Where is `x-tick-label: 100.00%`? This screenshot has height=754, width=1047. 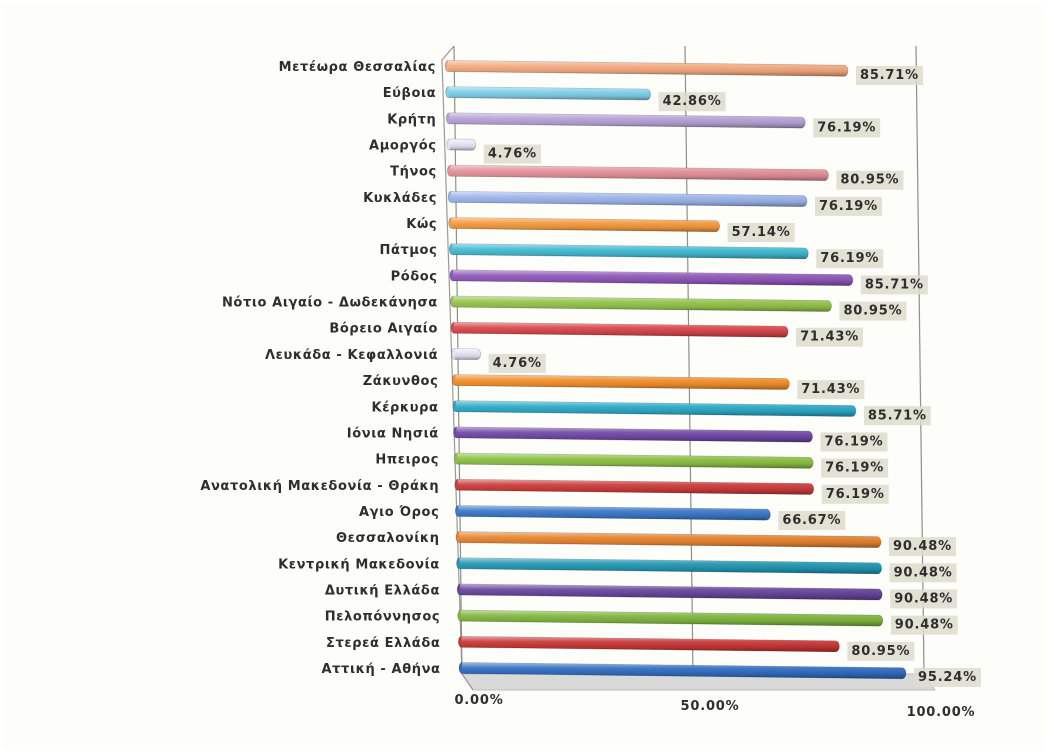 x-tick-label: 100.00% is located at coordinates (941, 712).